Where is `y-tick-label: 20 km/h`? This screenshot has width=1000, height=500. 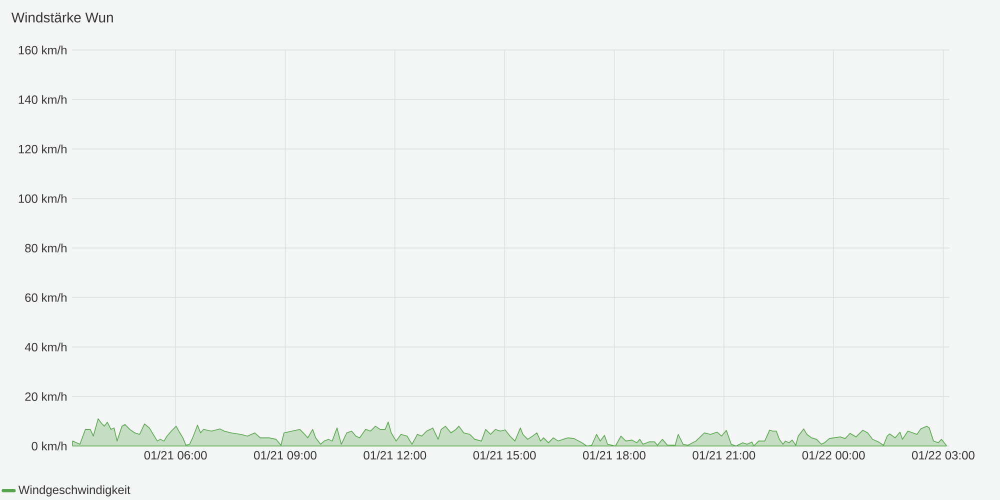
y-tick-label: 20 km/h is located at coordinates (45, 396).